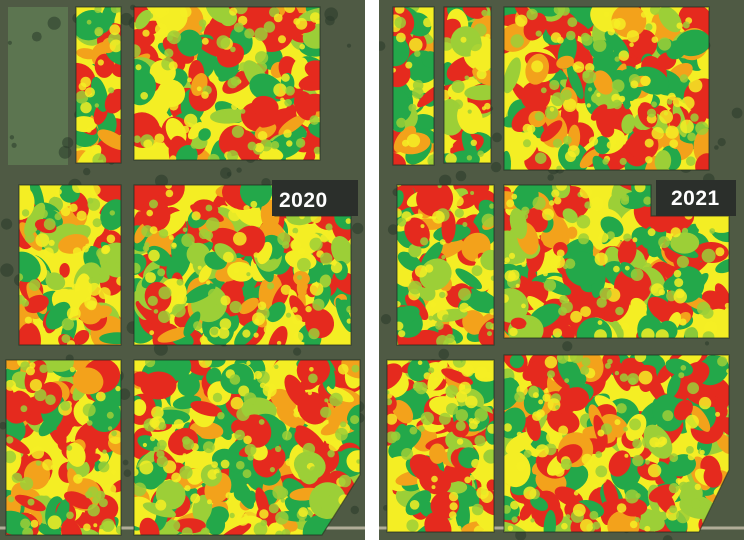 The height and width of the screenshot is (540, 744). I want to click on year-label-2021: 2021, so click(695, 198).